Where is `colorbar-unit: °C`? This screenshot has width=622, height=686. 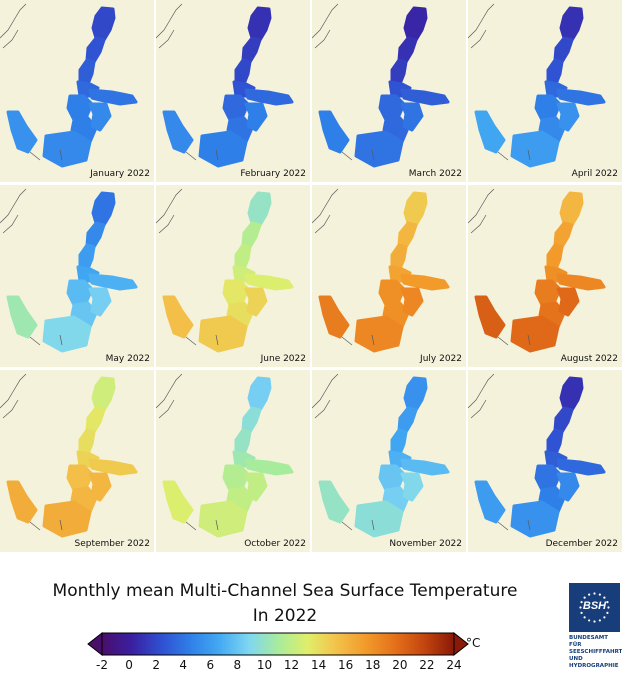 colorbar-unit: °C is located at coordinates (473, 643).